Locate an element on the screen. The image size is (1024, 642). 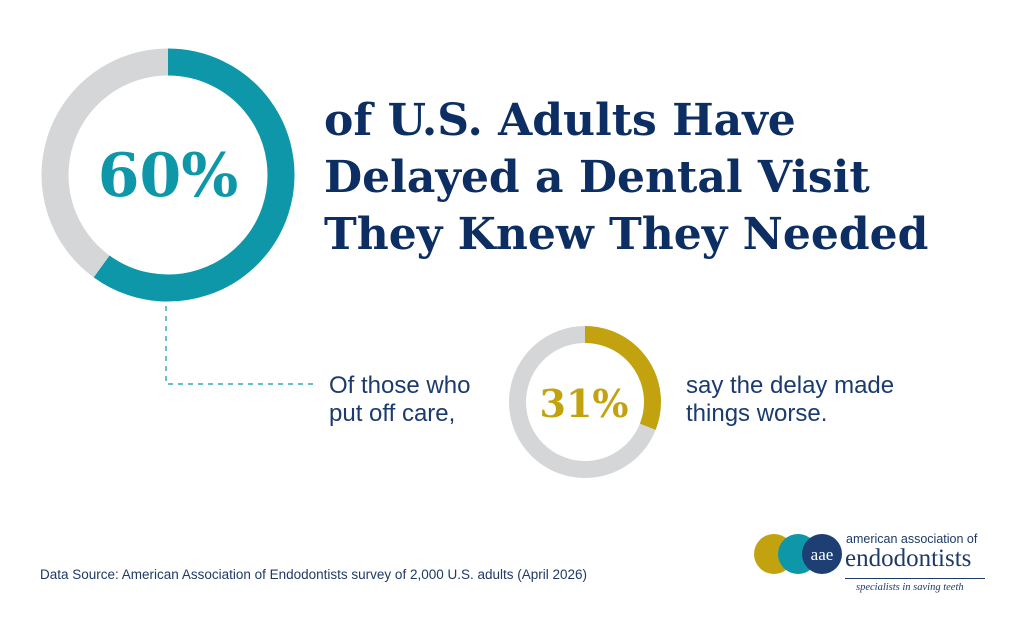
subtext-left-line-1: Of those who is located at coordinates (400, 385).